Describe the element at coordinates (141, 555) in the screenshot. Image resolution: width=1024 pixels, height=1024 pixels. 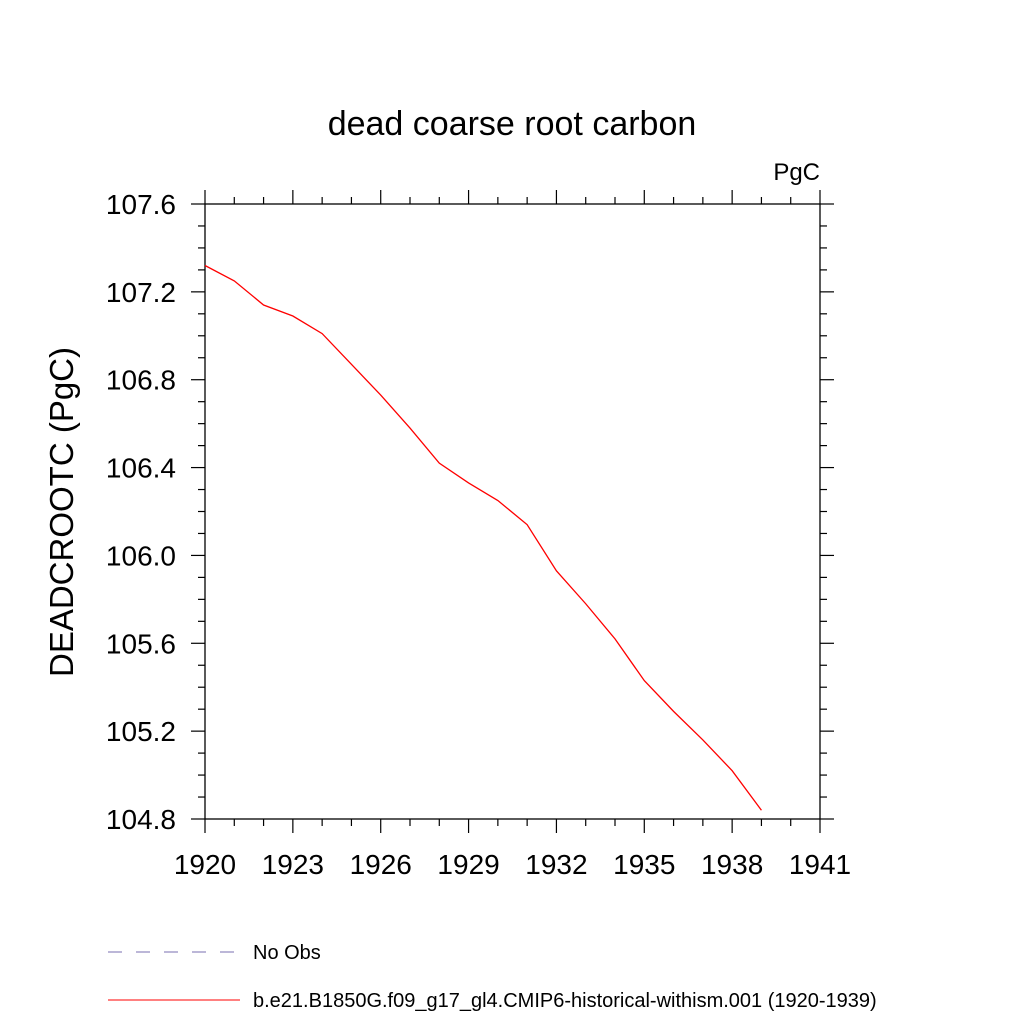
I see `y-tick-label: 106.0` at that location.